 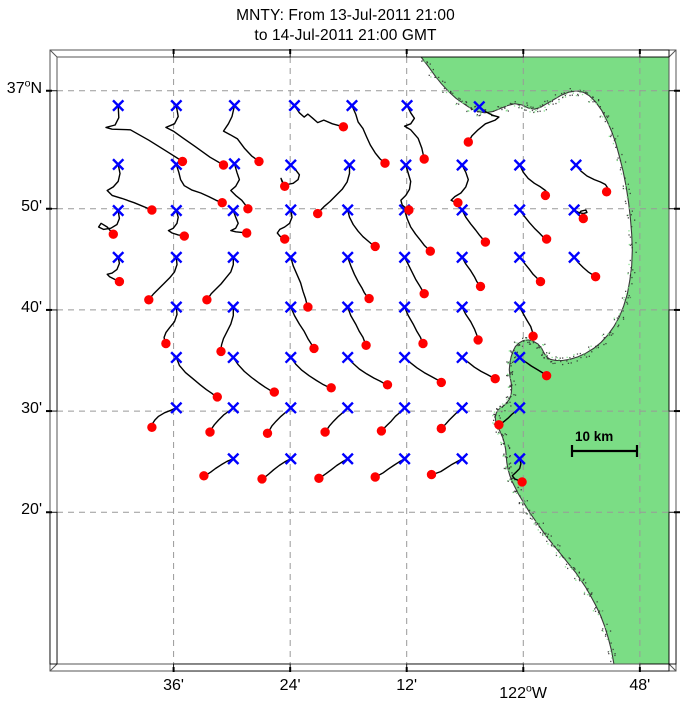 What do you see at coordinates (594, 436) in the screenshot?
I see `scalebar-label: 10 km` at bounding box center [594, 436].